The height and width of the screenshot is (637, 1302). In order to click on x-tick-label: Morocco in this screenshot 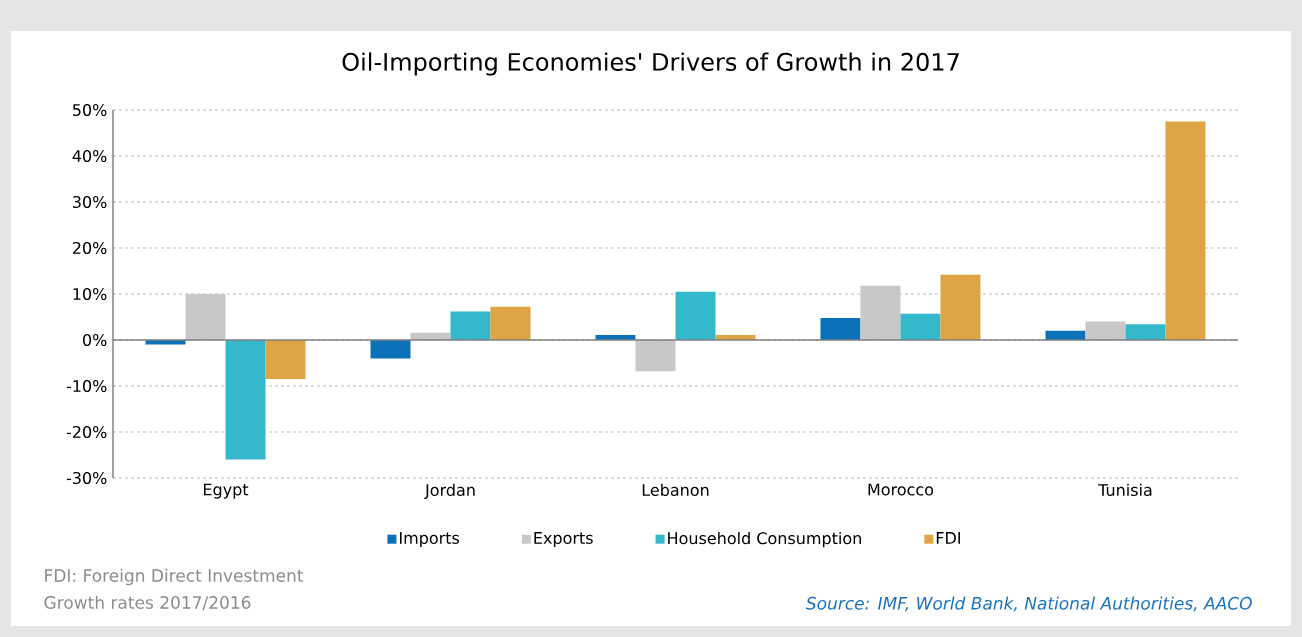, I will do `click(901, 489)`.